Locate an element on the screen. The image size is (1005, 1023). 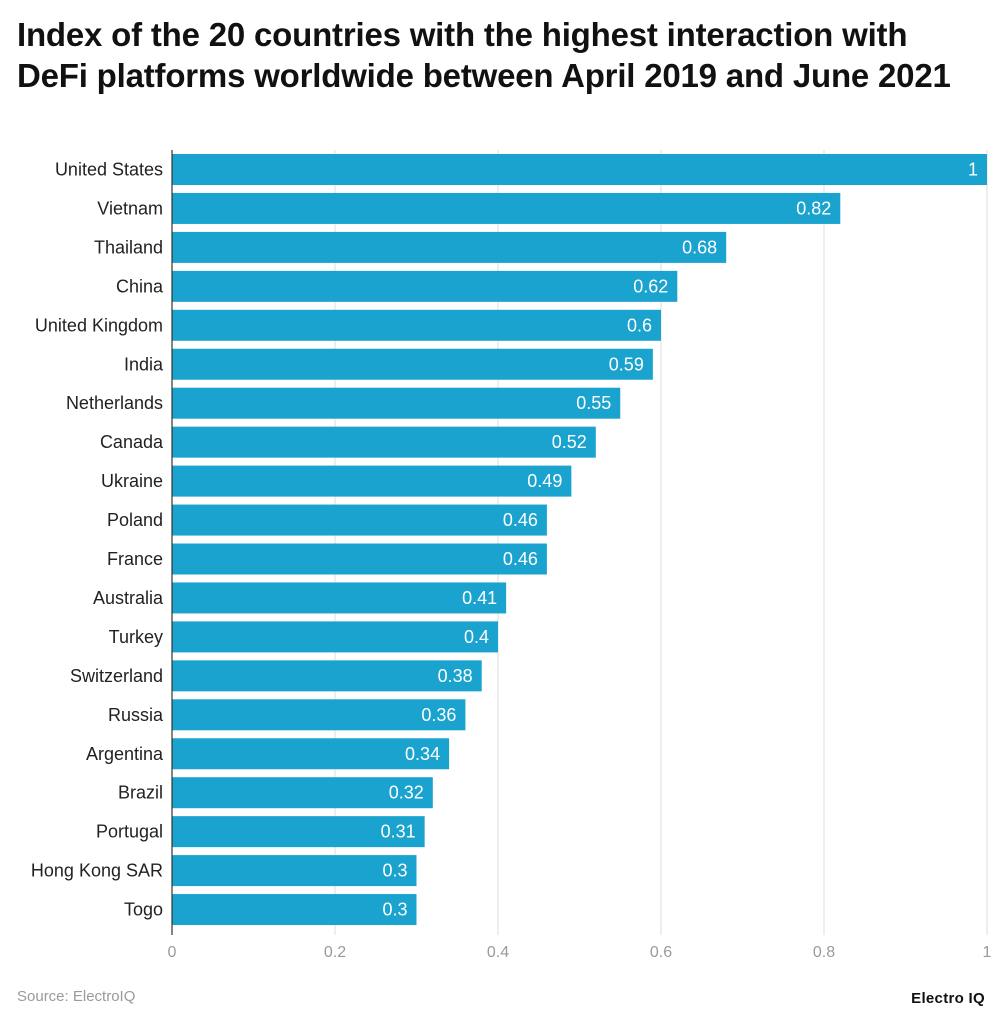
x-axis-ticks: 0 0.2 0.4 0.6 0.8 1 is located at coordinates (580, 952).